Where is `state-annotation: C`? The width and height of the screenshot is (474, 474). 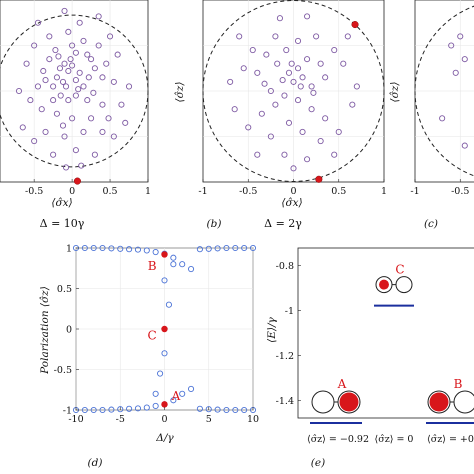
state-annotation: C is located at coordinates (152, 335).